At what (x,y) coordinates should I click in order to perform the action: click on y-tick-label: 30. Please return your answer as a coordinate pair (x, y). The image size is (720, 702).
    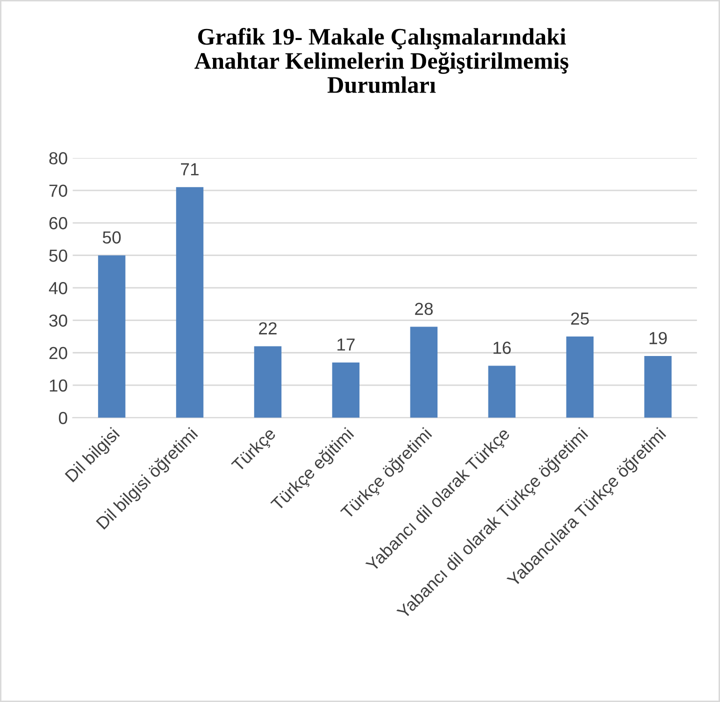
    Looking at the image, I should click on (58, 320).